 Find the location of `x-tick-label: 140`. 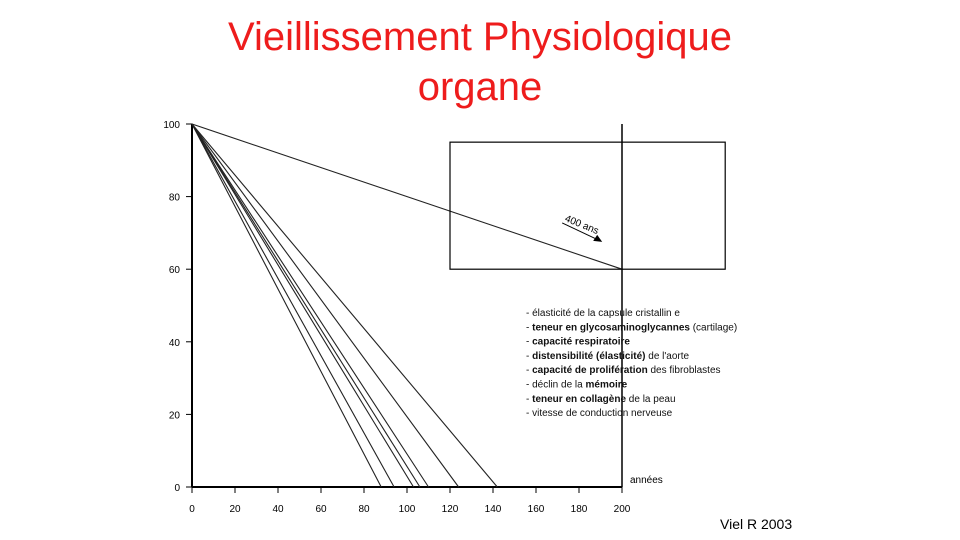

x-tick-label: 140 is located at coordinates (493, 509).